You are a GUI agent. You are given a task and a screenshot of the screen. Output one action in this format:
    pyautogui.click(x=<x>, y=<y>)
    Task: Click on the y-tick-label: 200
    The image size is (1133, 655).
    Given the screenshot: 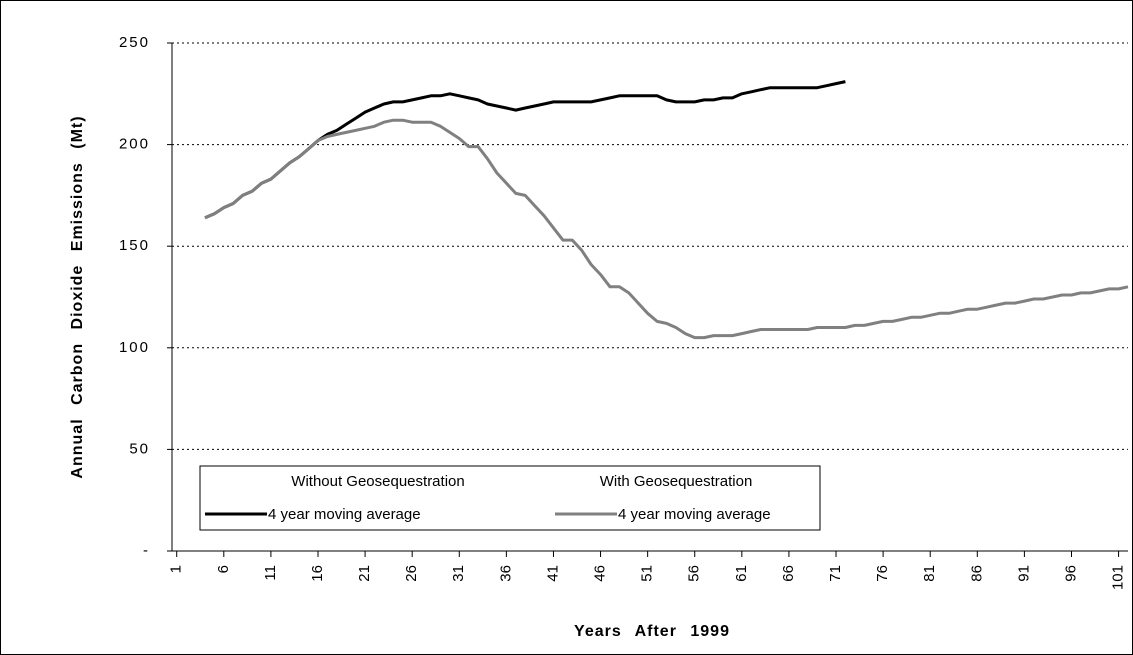 What is the action you would take?
    pyautogui.click(x=134, y=144)
    